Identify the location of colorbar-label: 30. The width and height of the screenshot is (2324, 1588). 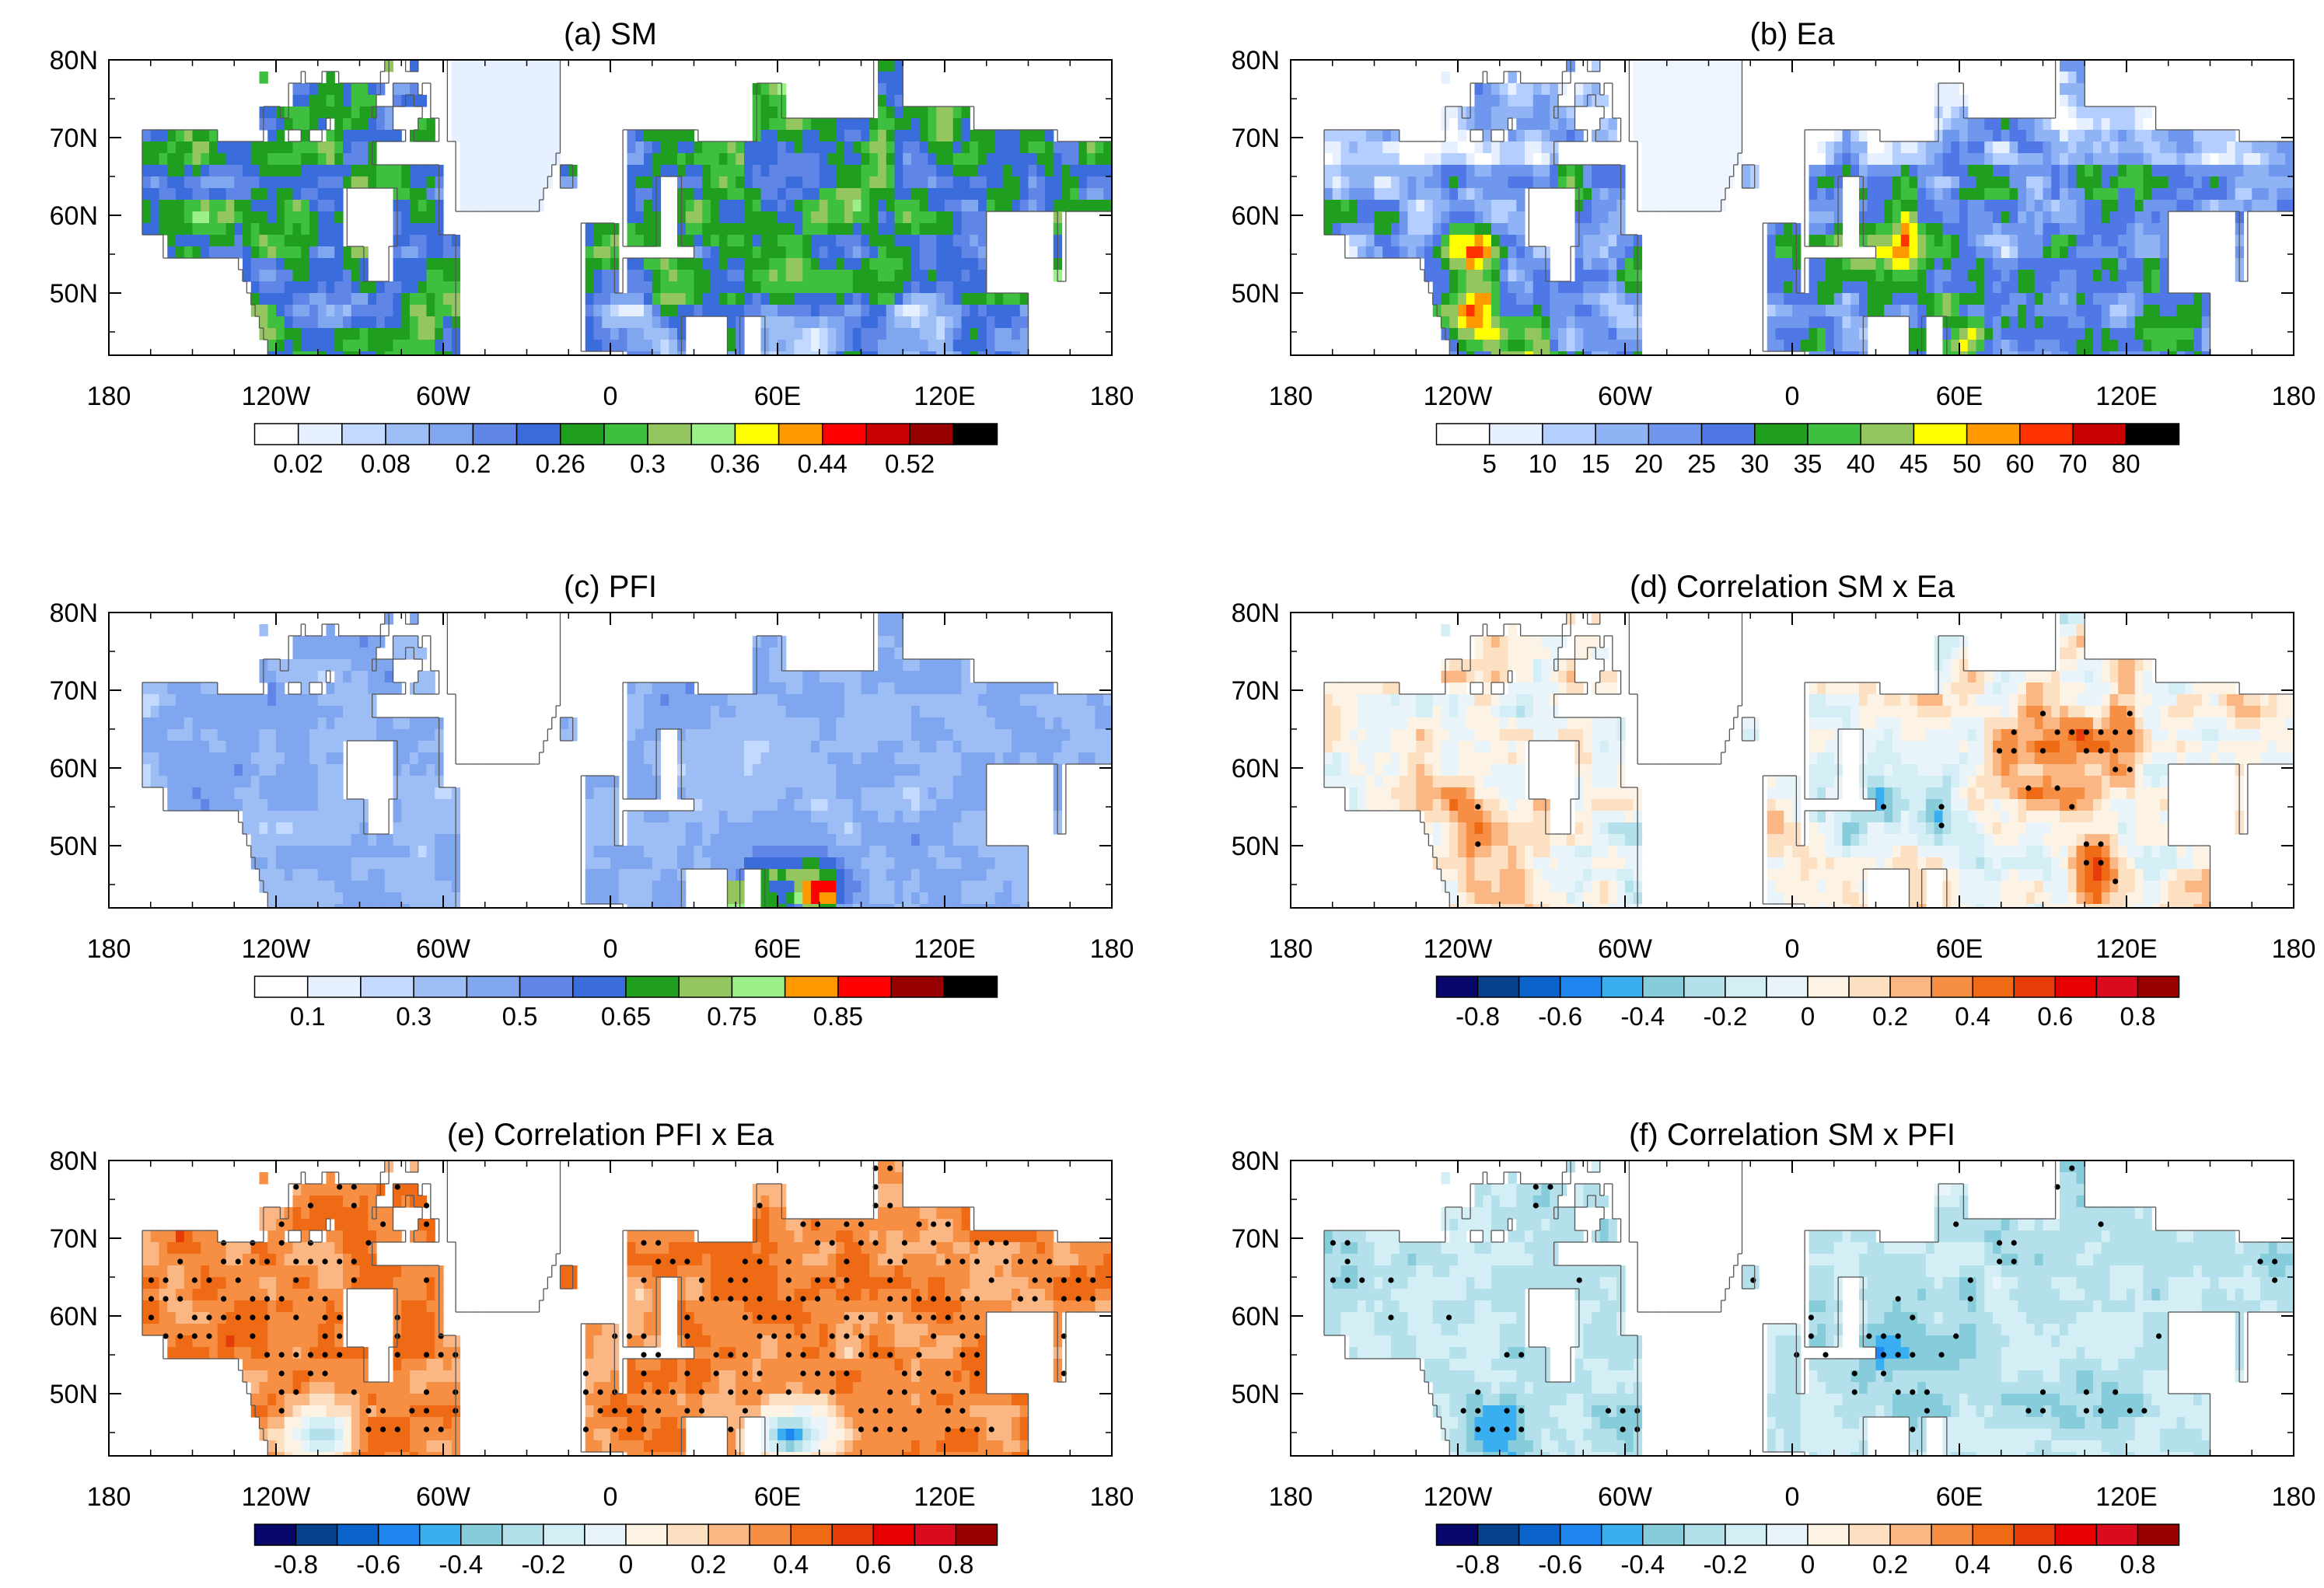
(1754, 463).